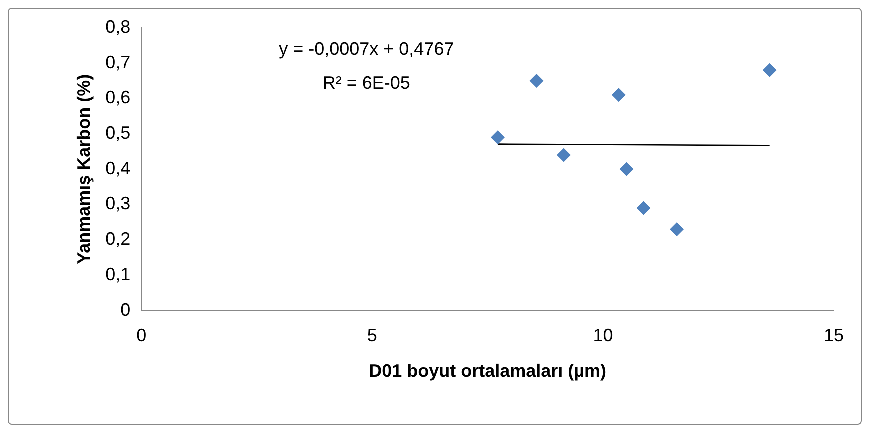  I want to click on x-axis-title: D01 boyut ortalamaları (µm), so click(488, 371).